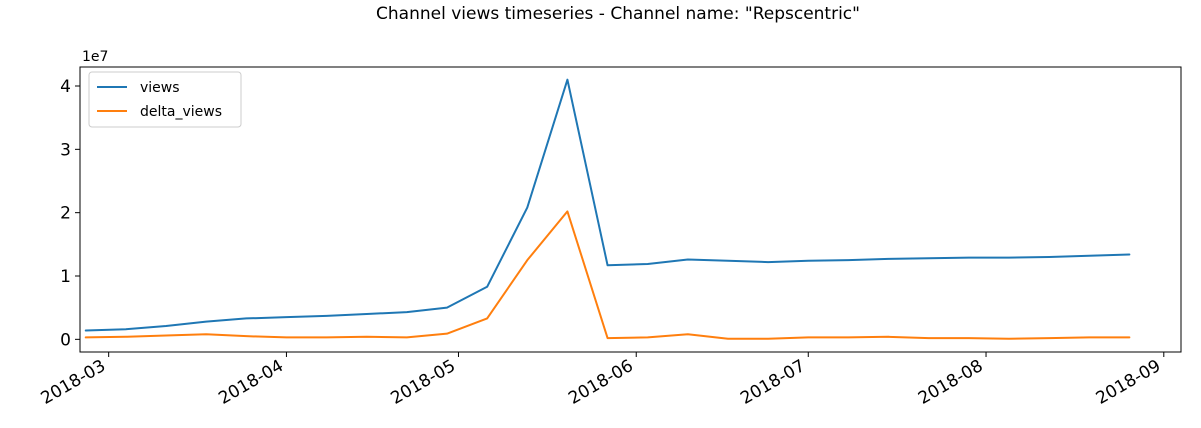 This screenshot has height=428, width=1201. I want to click on y-axis-scale-label: 1e7, so click(95, 57).